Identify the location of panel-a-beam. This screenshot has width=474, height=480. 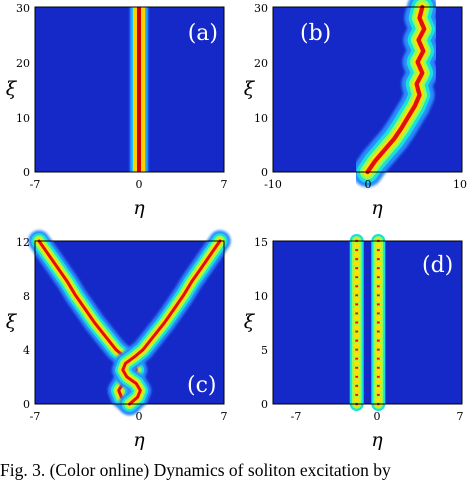
(139, 89).